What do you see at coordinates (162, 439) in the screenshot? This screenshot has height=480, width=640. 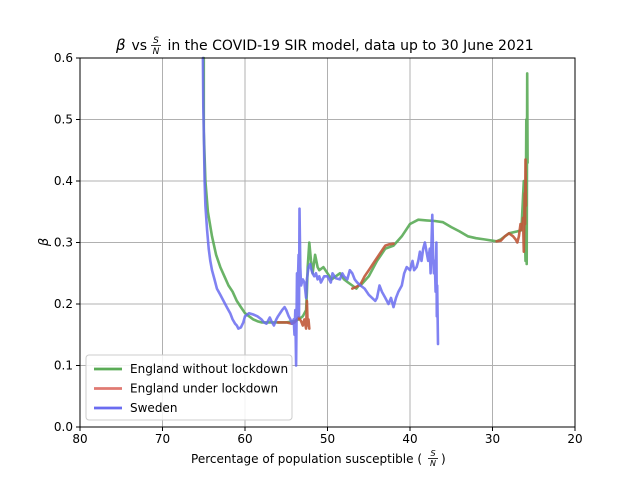 I see `x-tick-label: 70` at bounding box center [162, 439].